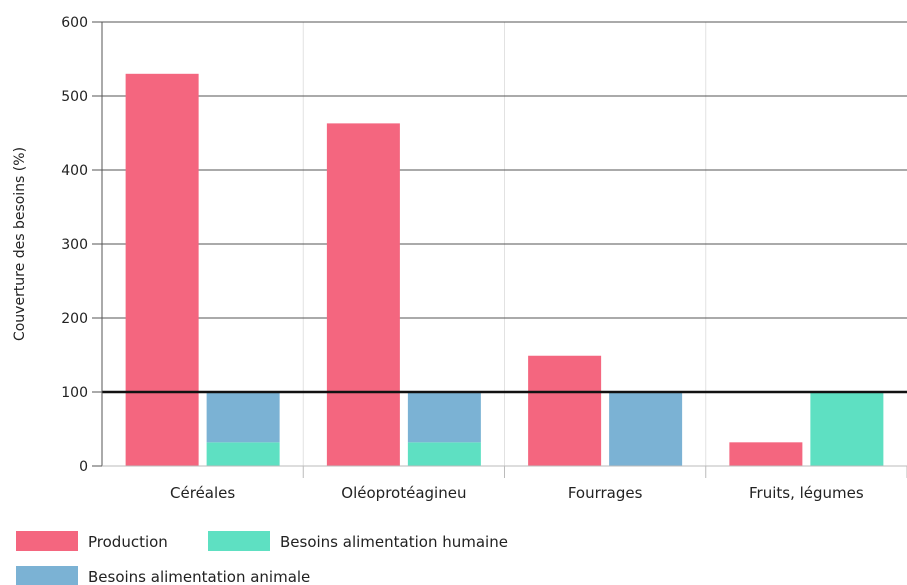 This screenshot has height=585, width=907. I want to click on legend-label: Production, so click(128, 542).